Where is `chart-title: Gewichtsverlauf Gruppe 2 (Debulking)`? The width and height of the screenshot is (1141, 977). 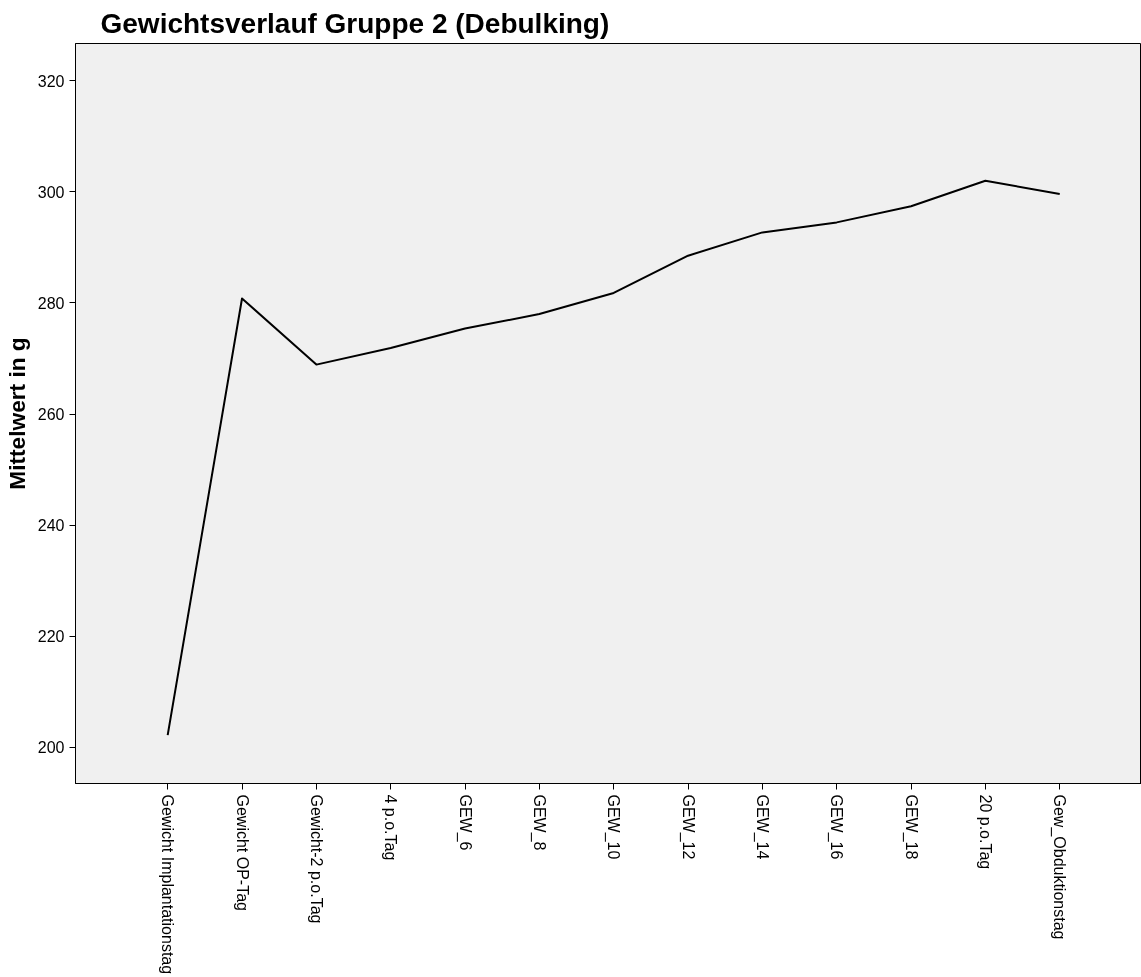 chart-title: Gewichtsverlauf Gruppe 2 (Debulking) is located at coordinates (355, 23).